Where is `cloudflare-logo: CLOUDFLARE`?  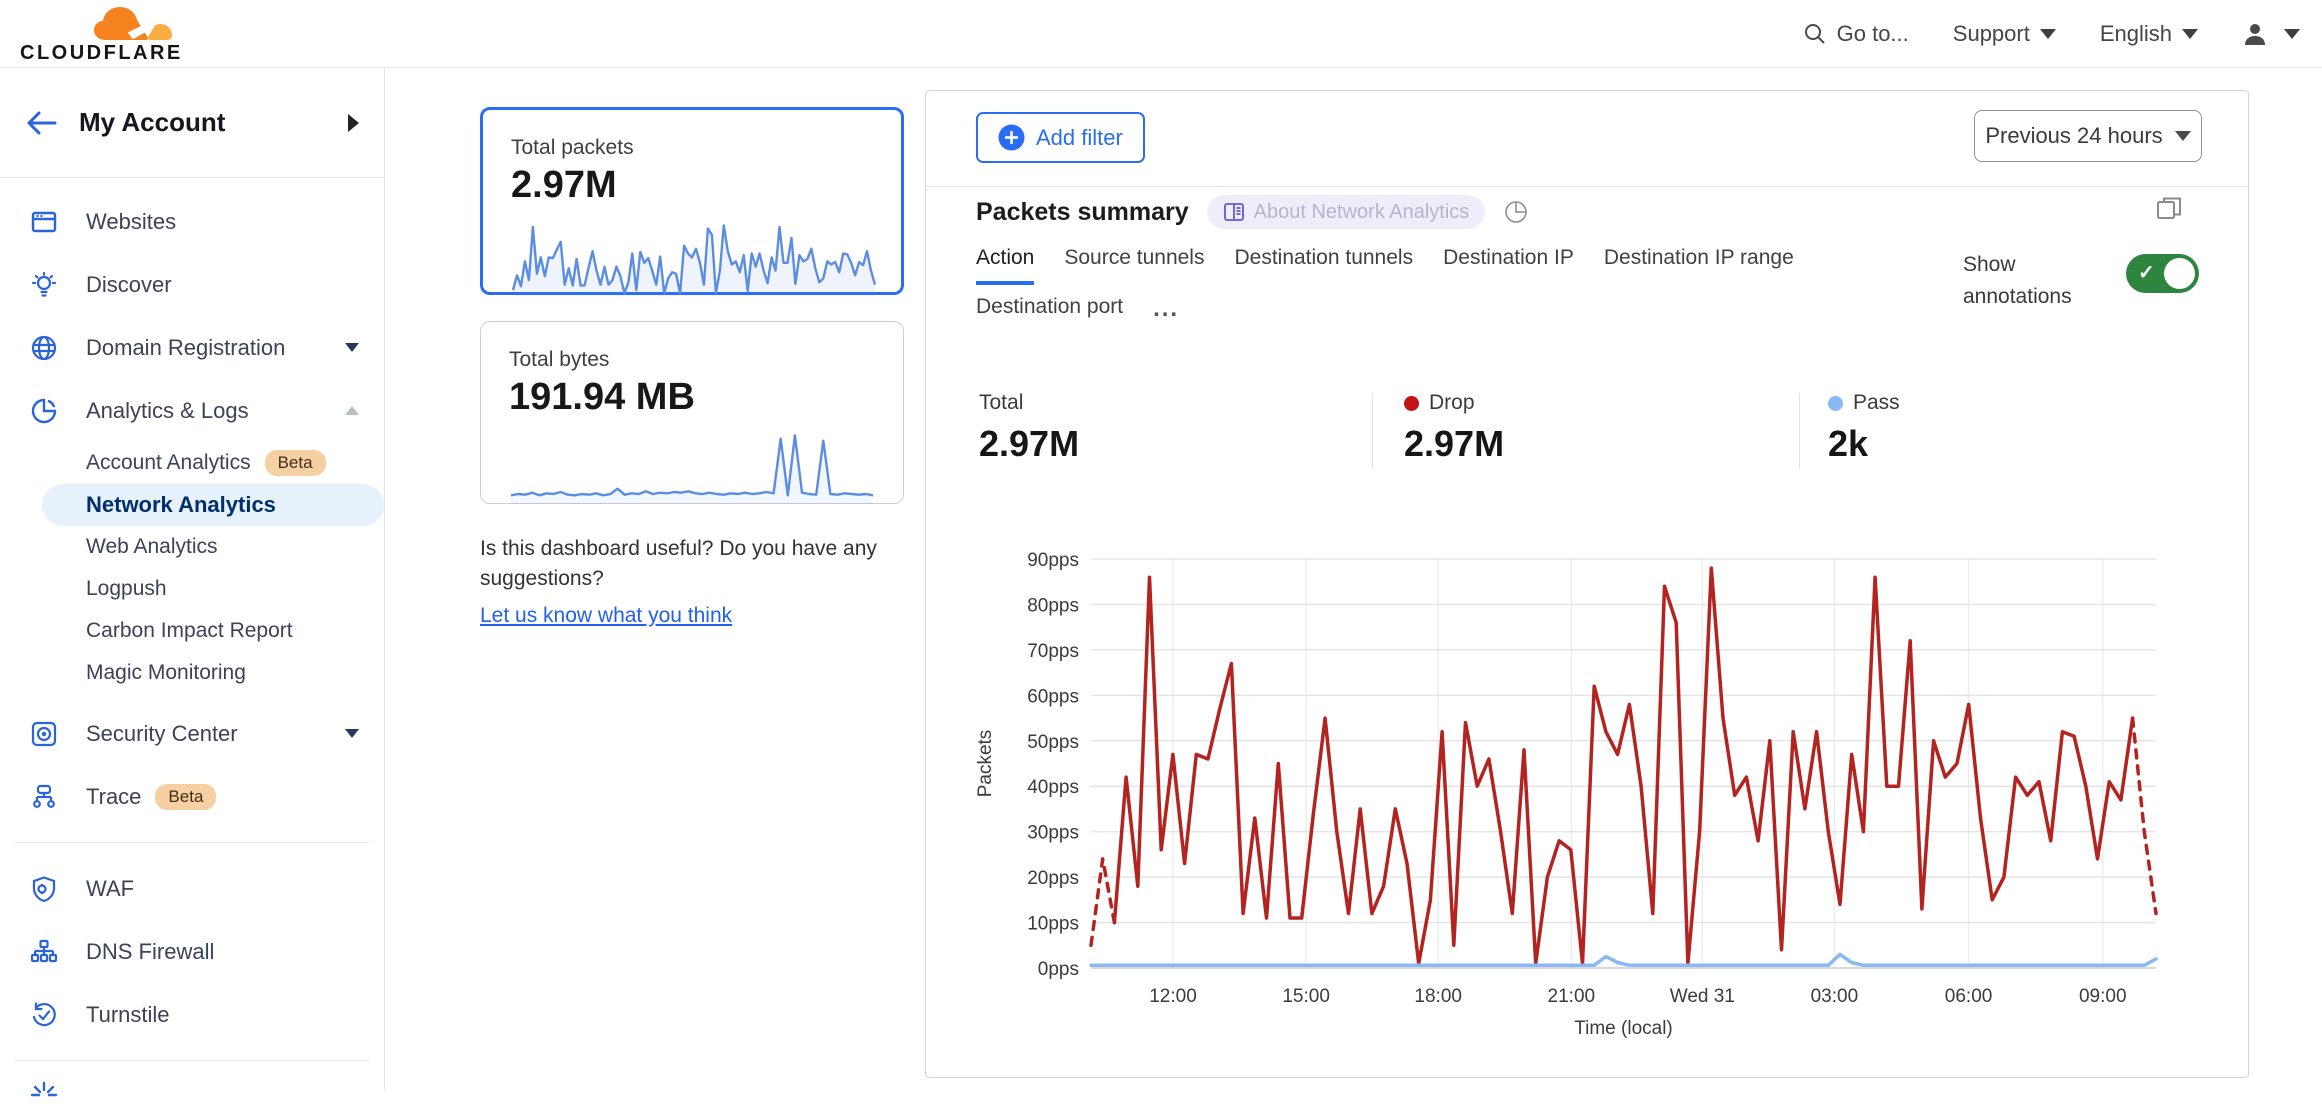 cloudflare-logo: CLOUDFLARE is located at coordinates (105, 34).